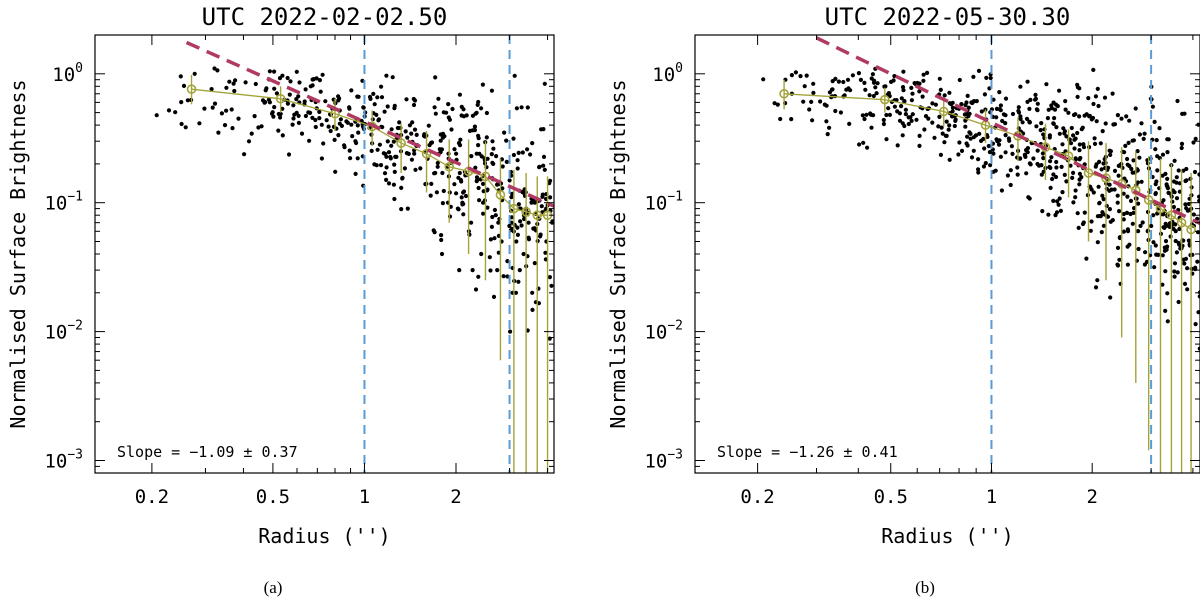 This screenshot has height=603, width=1200. What do you see at coordinates (807, 452) in the screenshot?
I see `slope-annotation: Slope = −1.26 ± 0.41` at bounding box center [807, 452].